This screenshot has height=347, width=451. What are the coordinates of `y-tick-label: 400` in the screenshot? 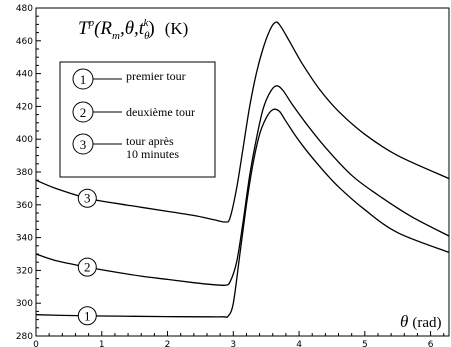 It's located at (24, 140).